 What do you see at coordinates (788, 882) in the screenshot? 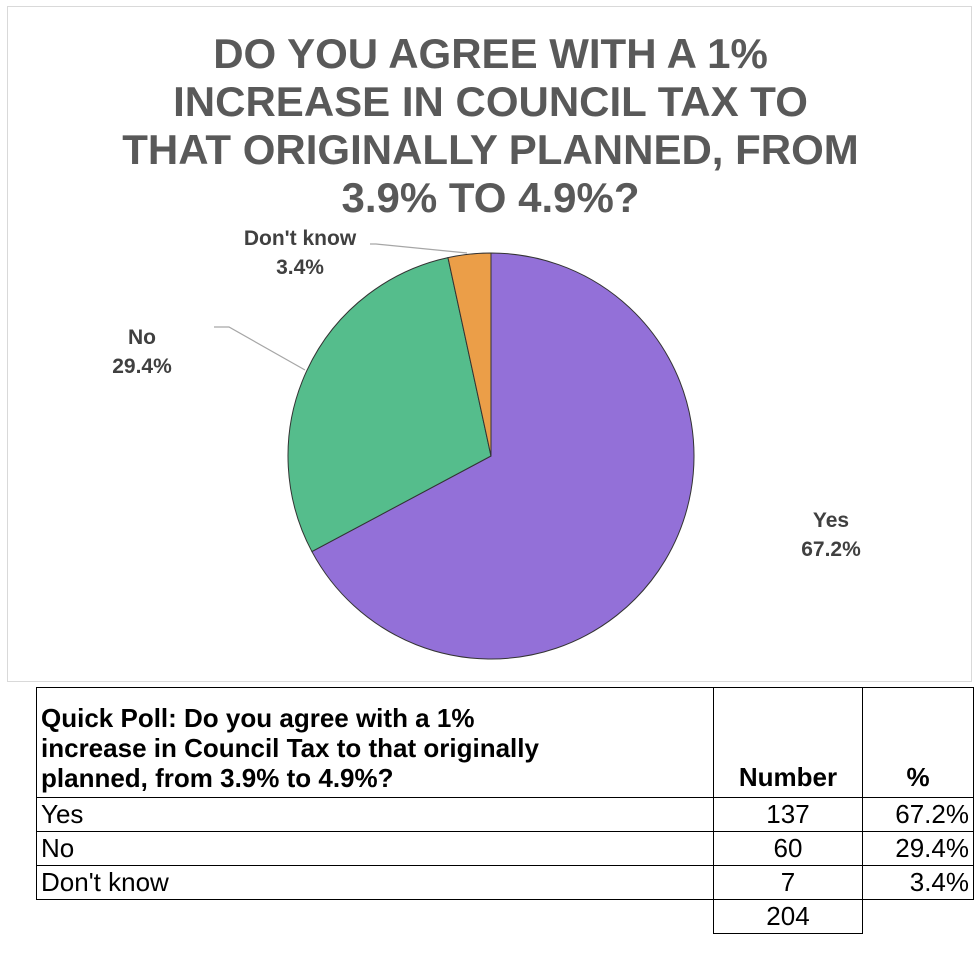
I see `row-number: 7` at bounding box center [788, 882].